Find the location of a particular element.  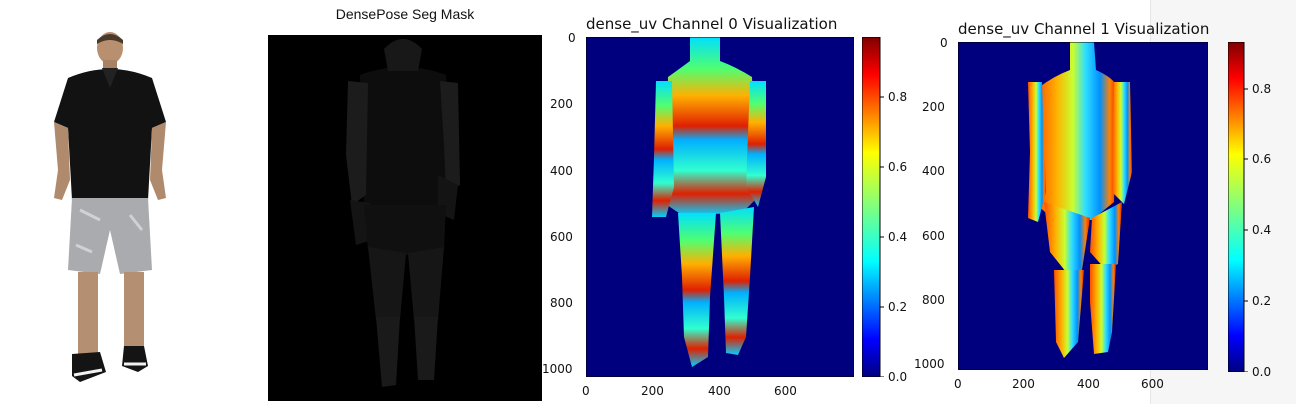

channel1-colorbar-tick: 0.0 is located at coordinates (1262, 372).